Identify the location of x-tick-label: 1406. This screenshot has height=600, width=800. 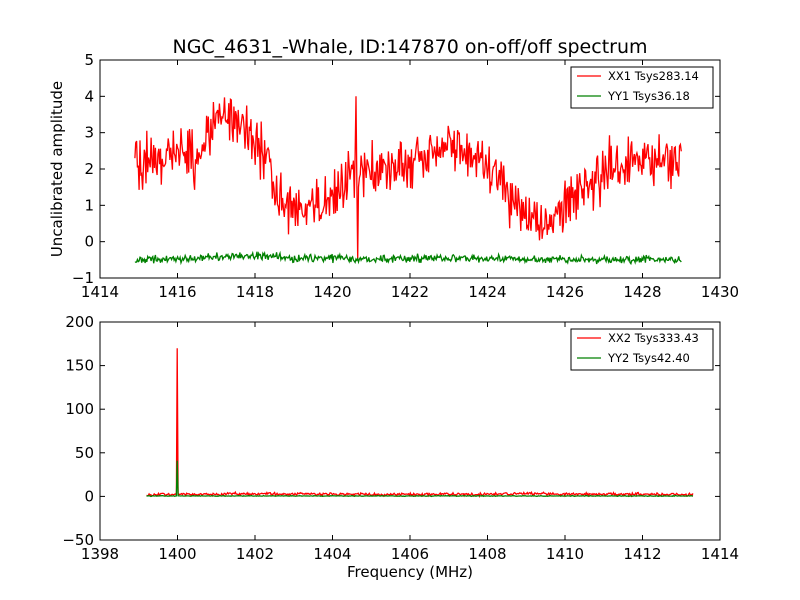
(410, 554).